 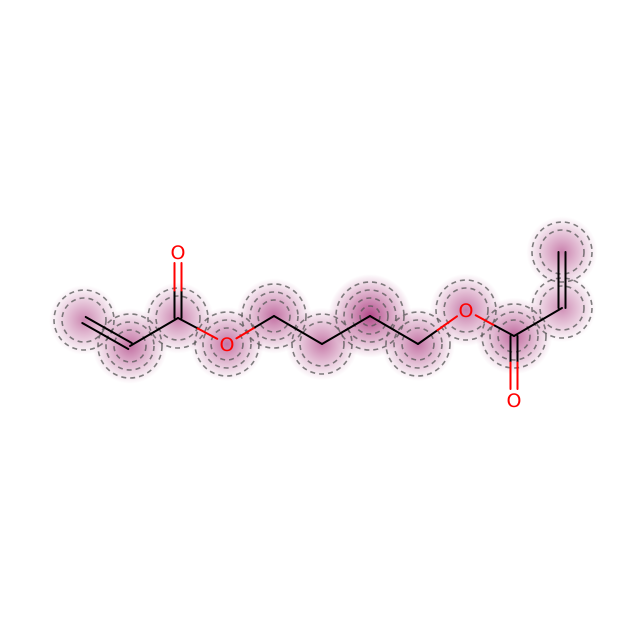 What do you see at coordinates (382, 323) in the screenshot?
I see `bond-7-0-a` at bounding box center [382, 323].